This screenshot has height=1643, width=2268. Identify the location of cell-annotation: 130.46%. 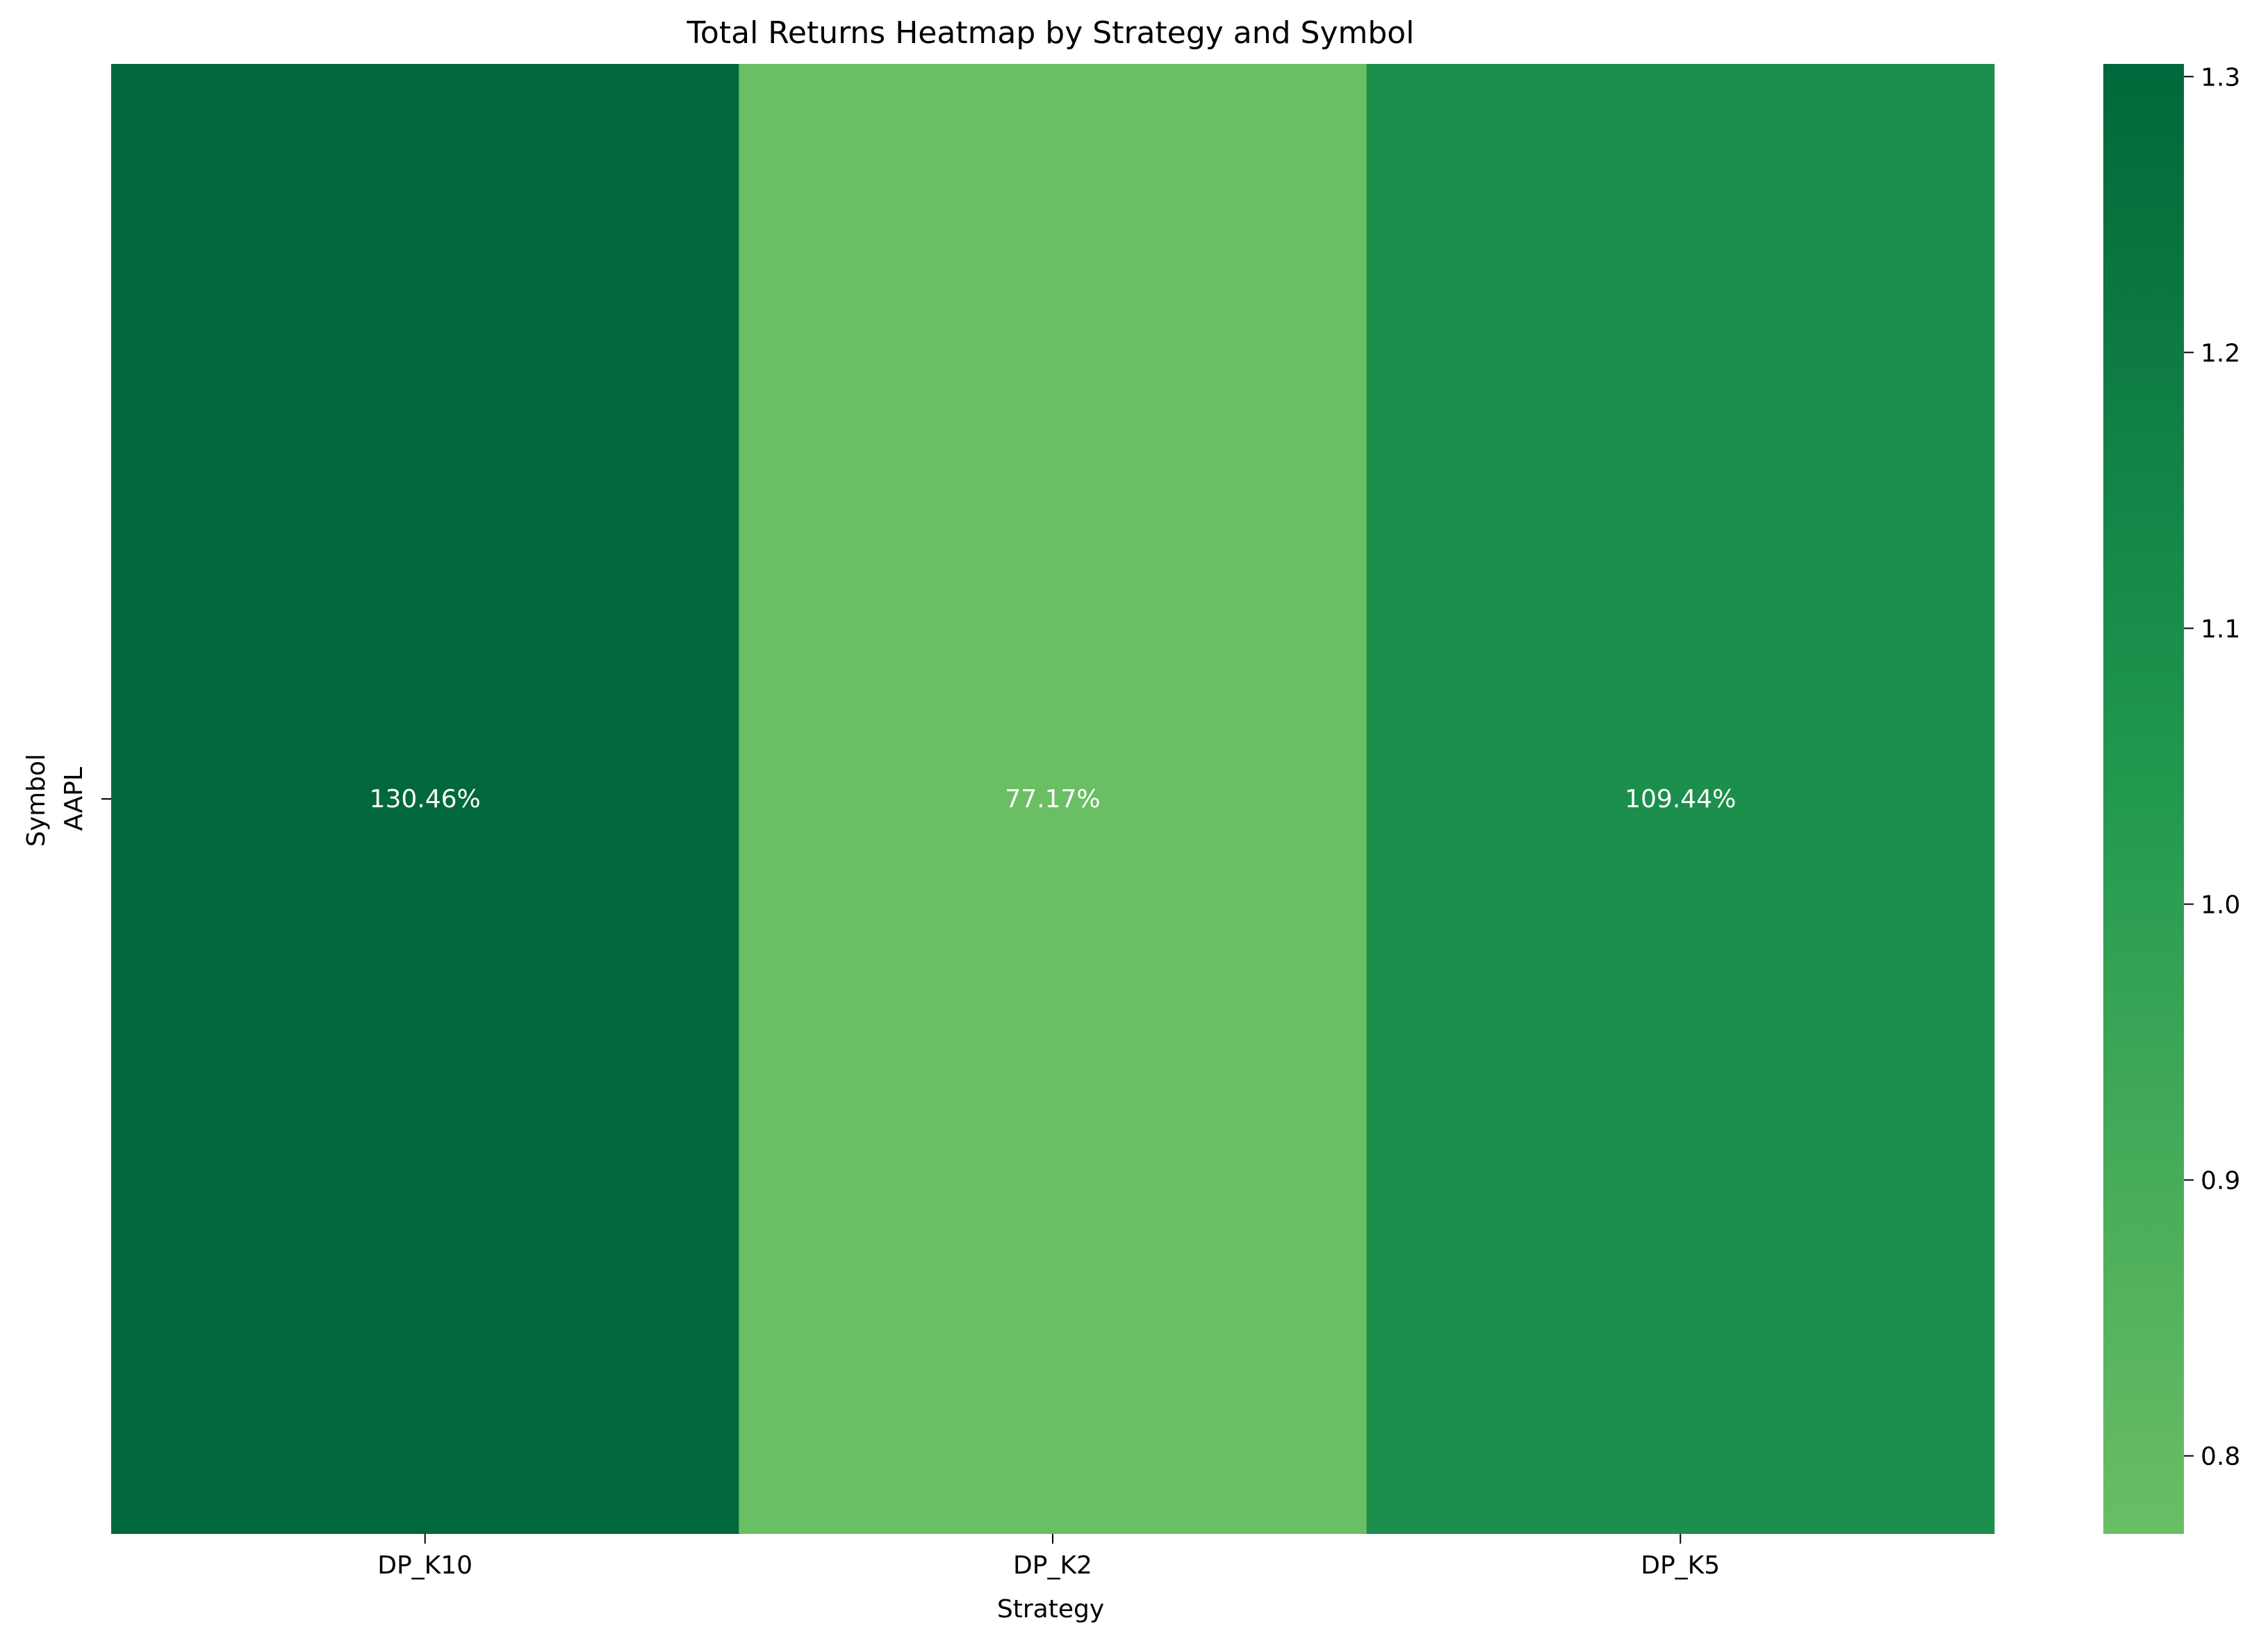
(425, 799).